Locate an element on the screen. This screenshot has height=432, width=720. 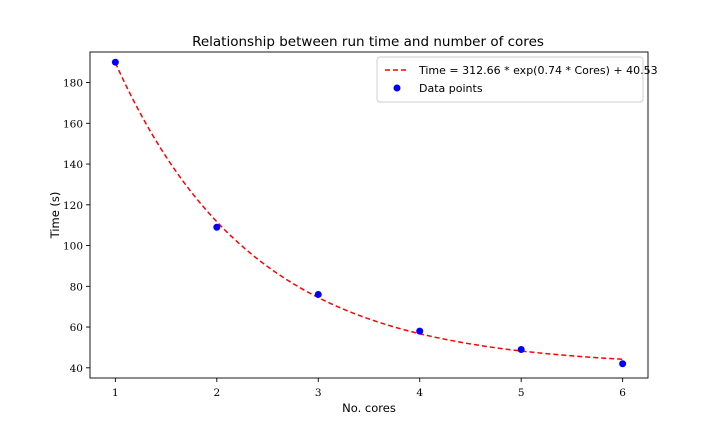
y-axis-label: Time (s) is located at coordinates (55, 216).